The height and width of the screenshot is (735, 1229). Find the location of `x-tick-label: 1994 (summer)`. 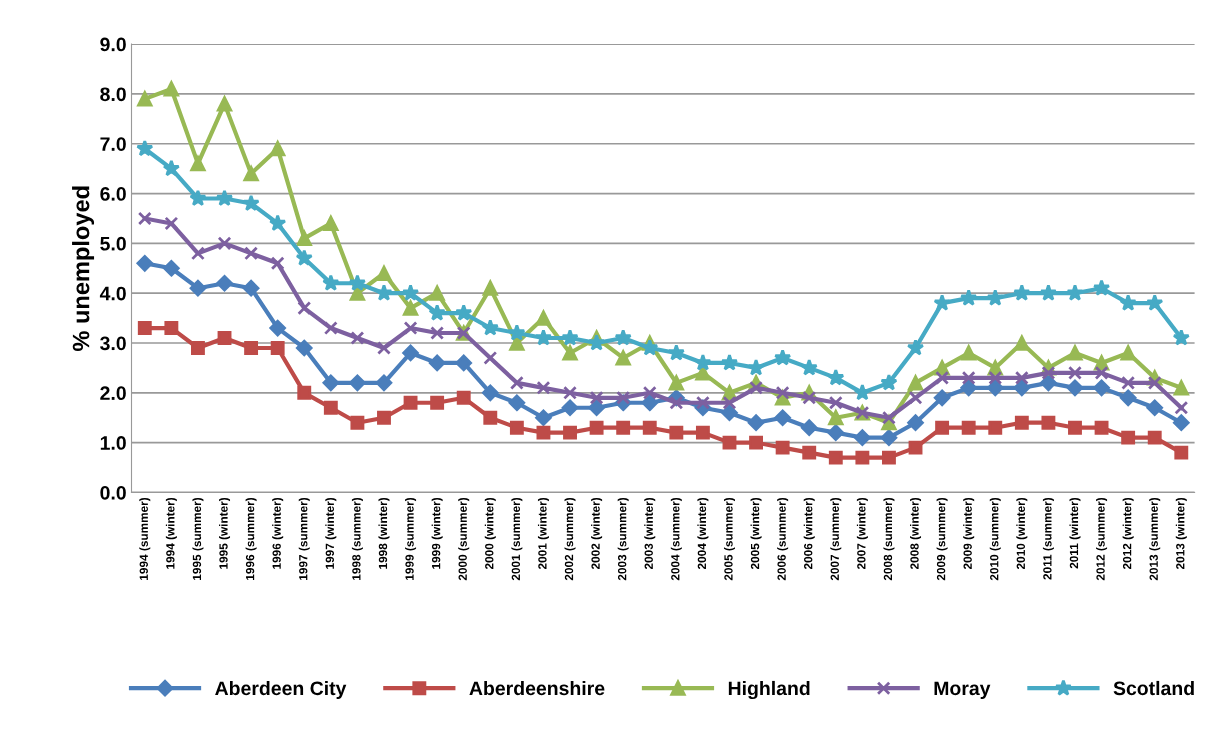

x-tick-label: 1994 (summer) is located at coordinates (145, 538).